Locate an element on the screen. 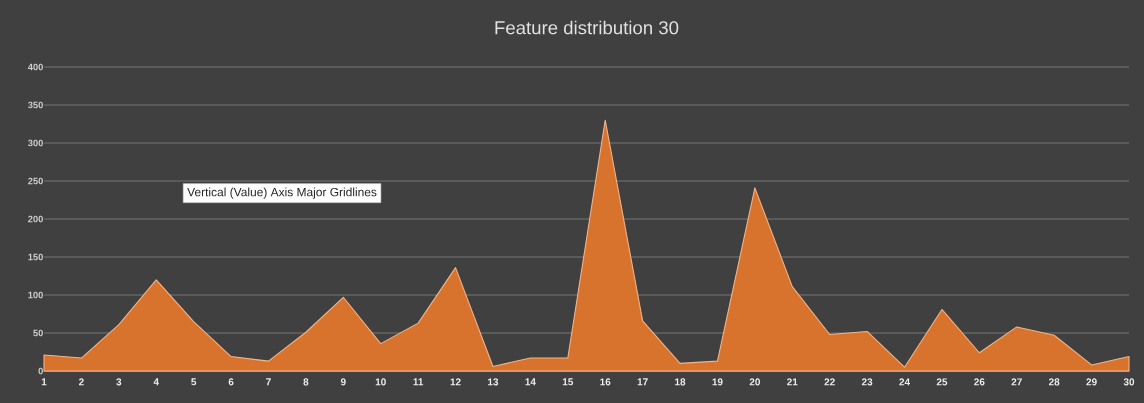  x-tick-label: 7 is located at coordinates (268, 382).